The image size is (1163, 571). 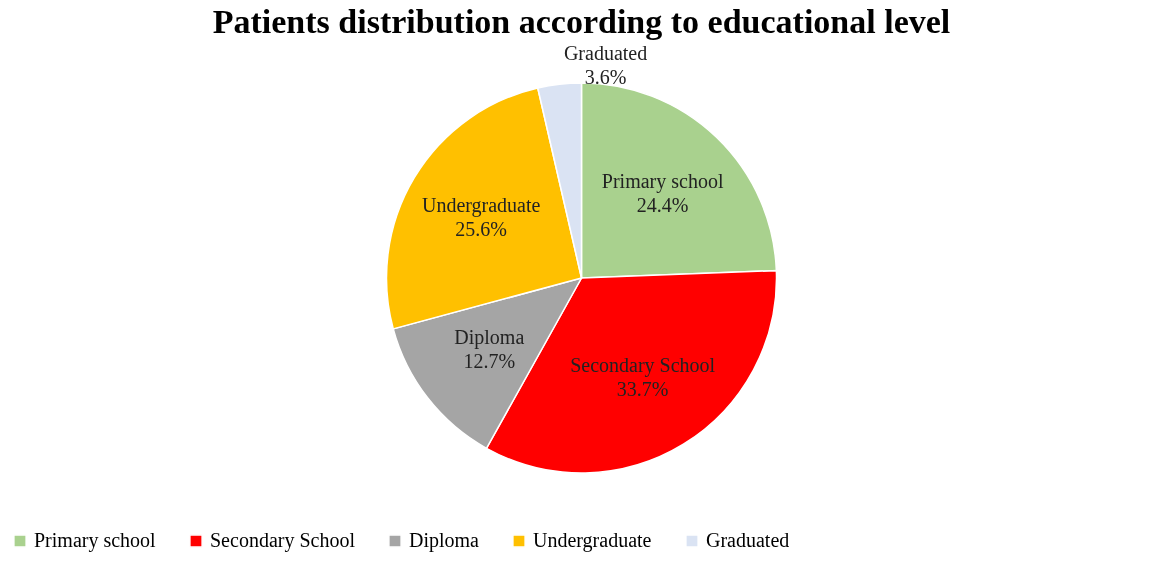 I want to click on chart-title: Patients distribution according to educational level, so click(x=581, y=22).